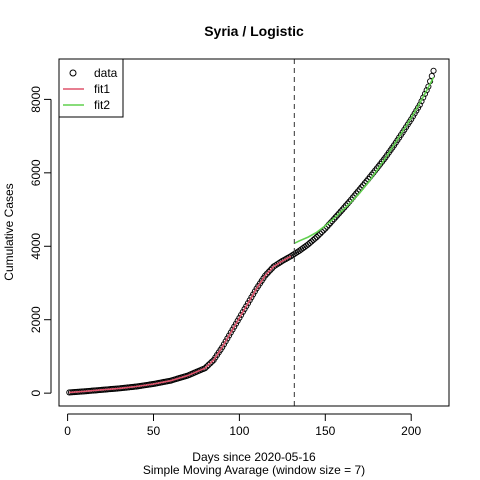 Image resolution: width=480 pixels, height=480 pixels. I want to click on y-tick-label: 6000, so click(36, 172).